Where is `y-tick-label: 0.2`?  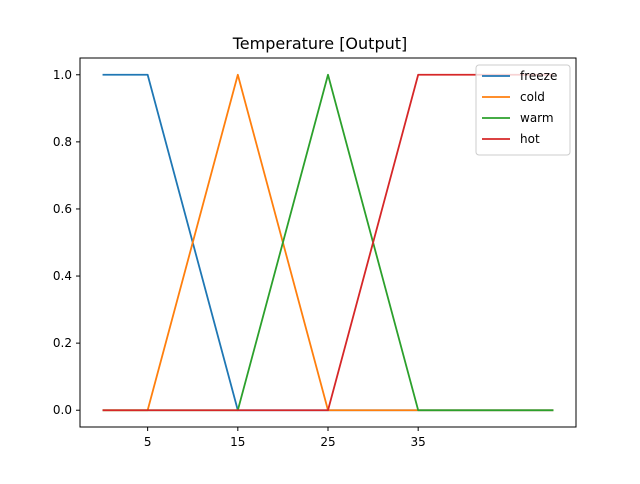
y-tick-label: 0.2 is located at coordinates (62, 343).